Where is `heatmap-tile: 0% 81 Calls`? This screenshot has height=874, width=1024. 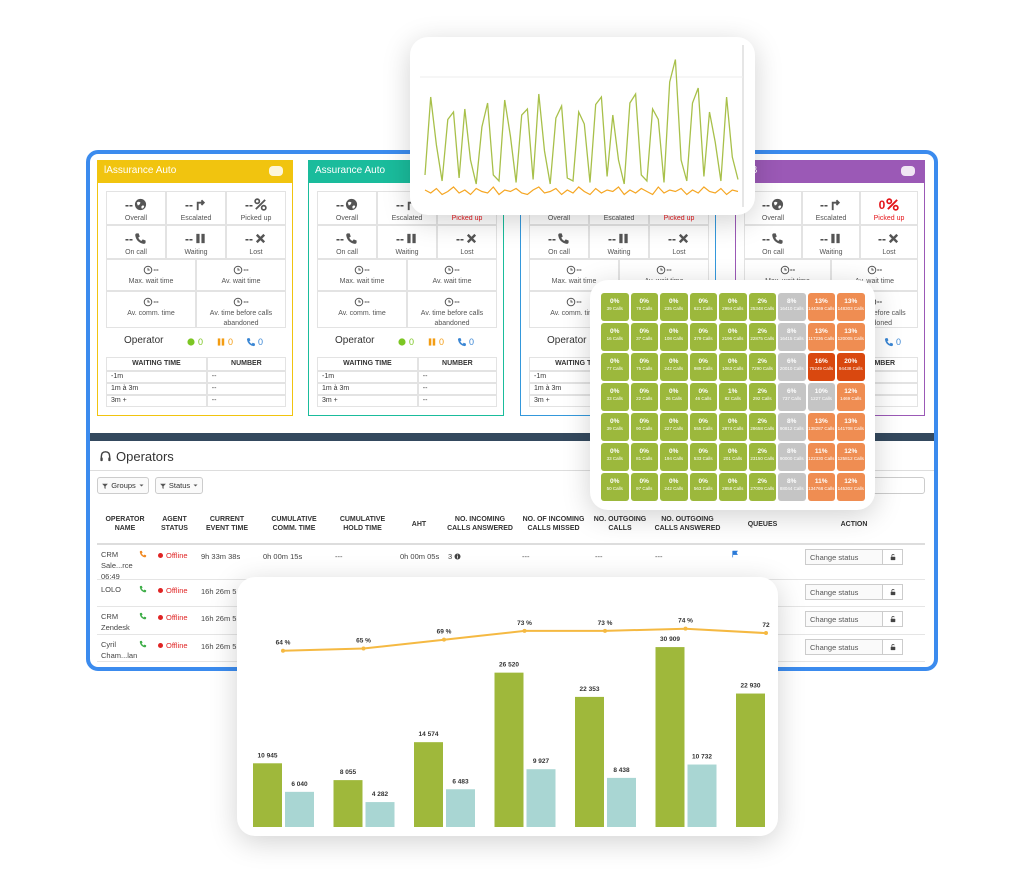
heatmap-tile: 0% 81 Calls is located at coordinates (644, 457).